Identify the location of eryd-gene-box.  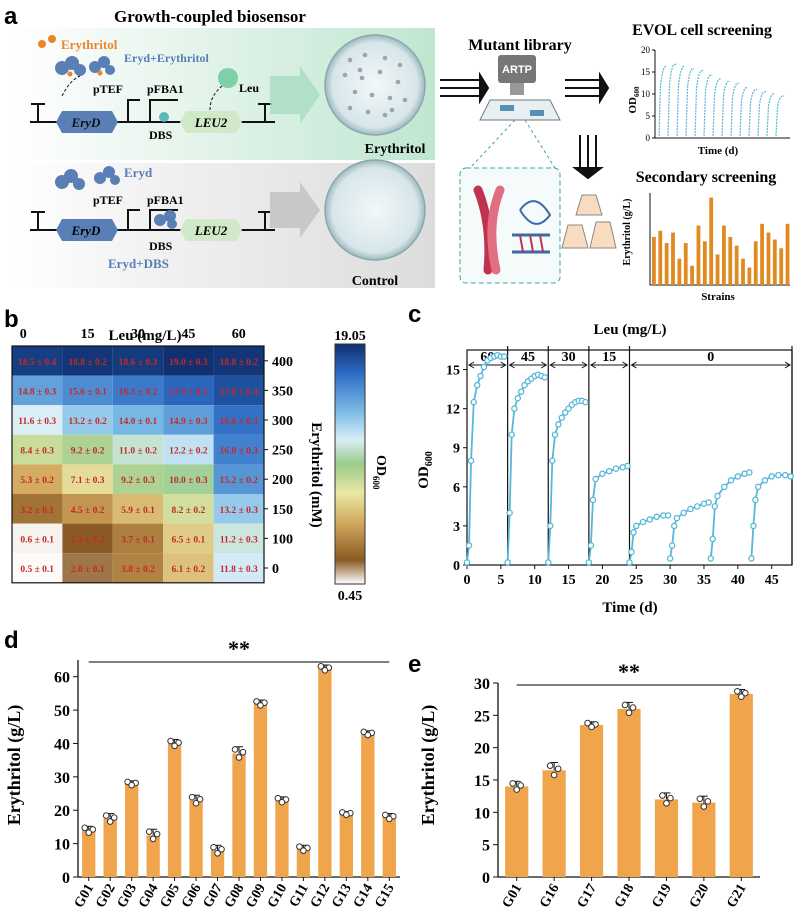
(87, 122).